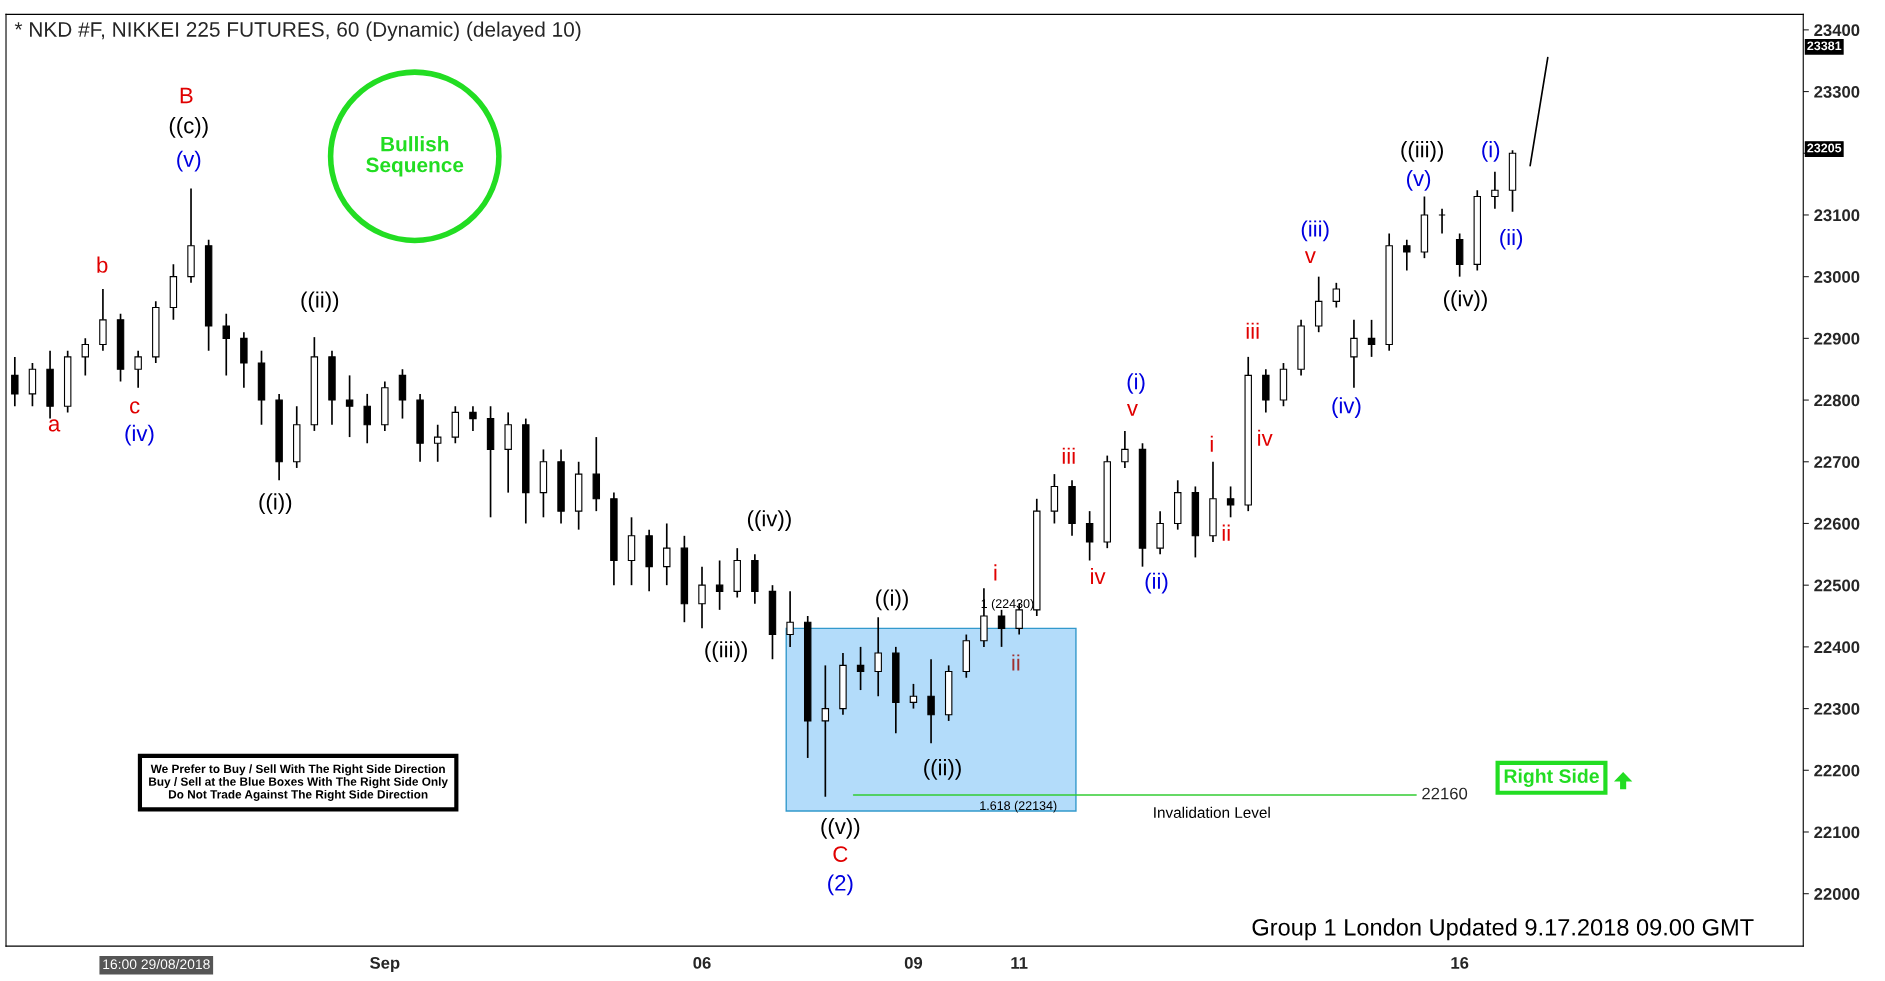  Describe the element at coordinates (1837, 708) in the screenshot. I see `y-tick-label: 22300` at that location.